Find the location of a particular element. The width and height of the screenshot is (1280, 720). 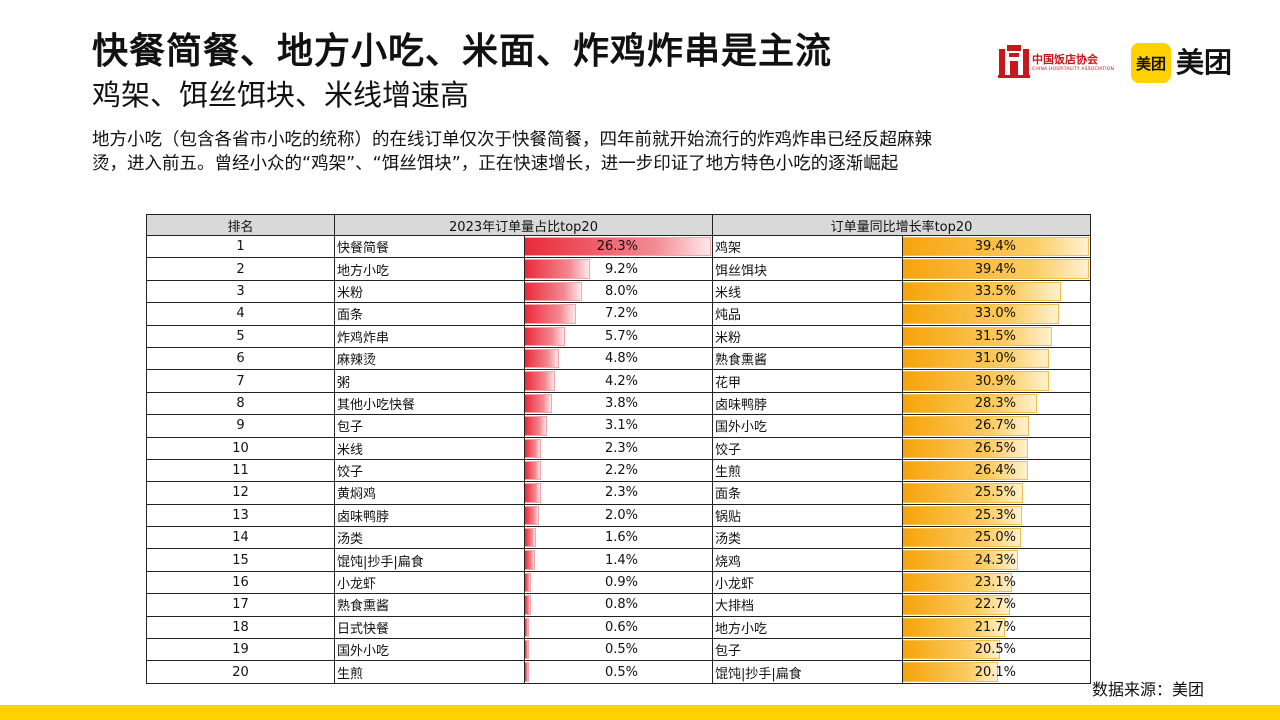

share-category-cell: 其他小吃快餐 is located at coordinates (429, 403).